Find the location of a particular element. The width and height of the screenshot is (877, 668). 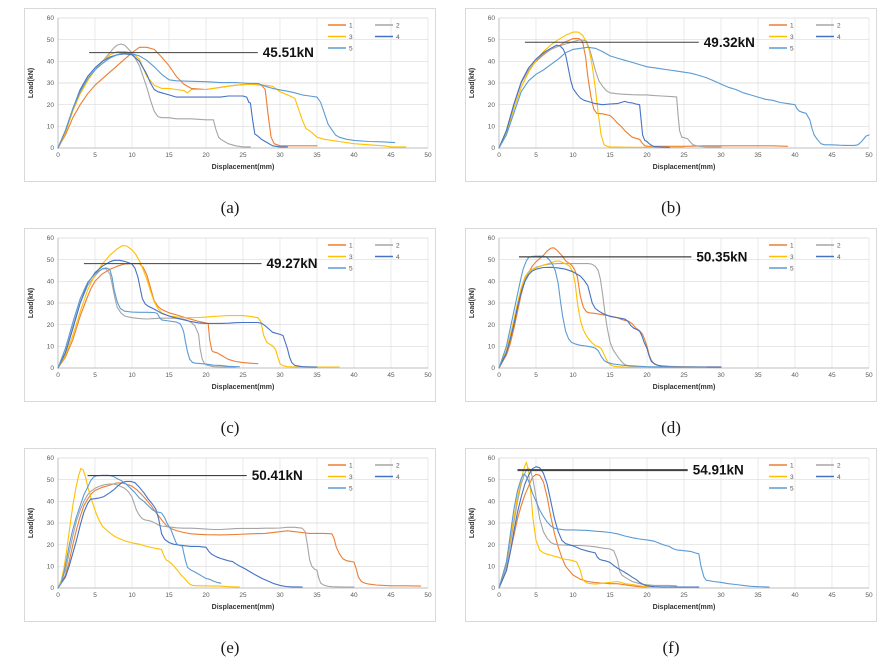

chart-caption-e: (e) is located at coordinates (230, 647).